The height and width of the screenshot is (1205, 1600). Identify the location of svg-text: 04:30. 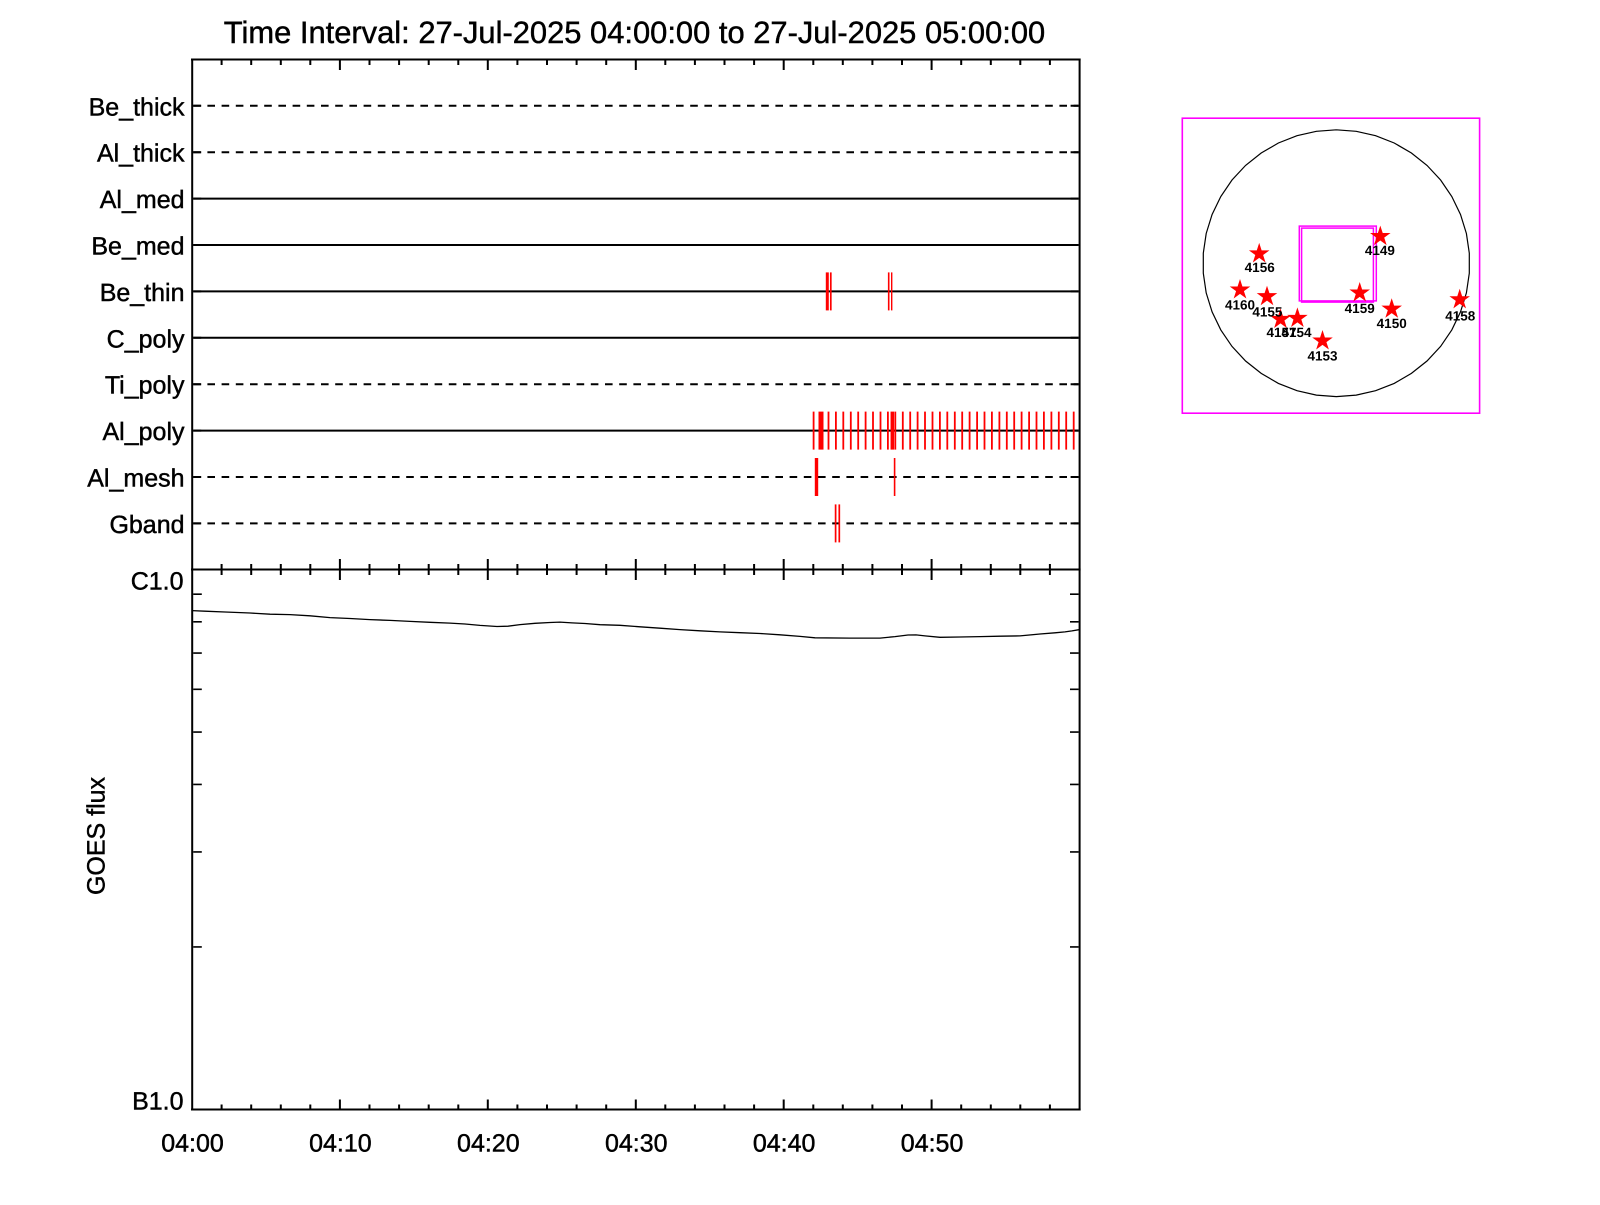
(636, 1144).